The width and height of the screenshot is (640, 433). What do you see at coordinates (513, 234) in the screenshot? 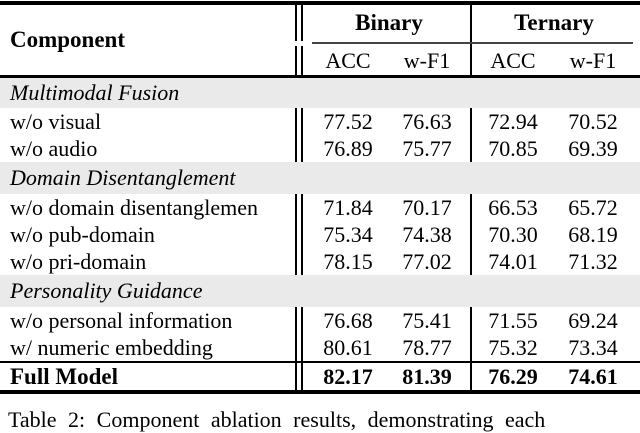
I see `cell-ternary-acc: 70.30` at bounding box center [513, 234].